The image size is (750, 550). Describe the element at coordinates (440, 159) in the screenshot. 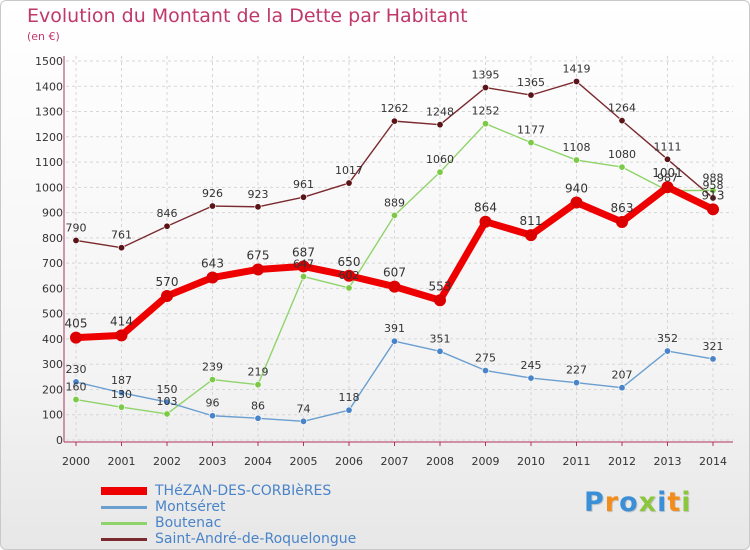

I see `data-label: 1060` at that location.